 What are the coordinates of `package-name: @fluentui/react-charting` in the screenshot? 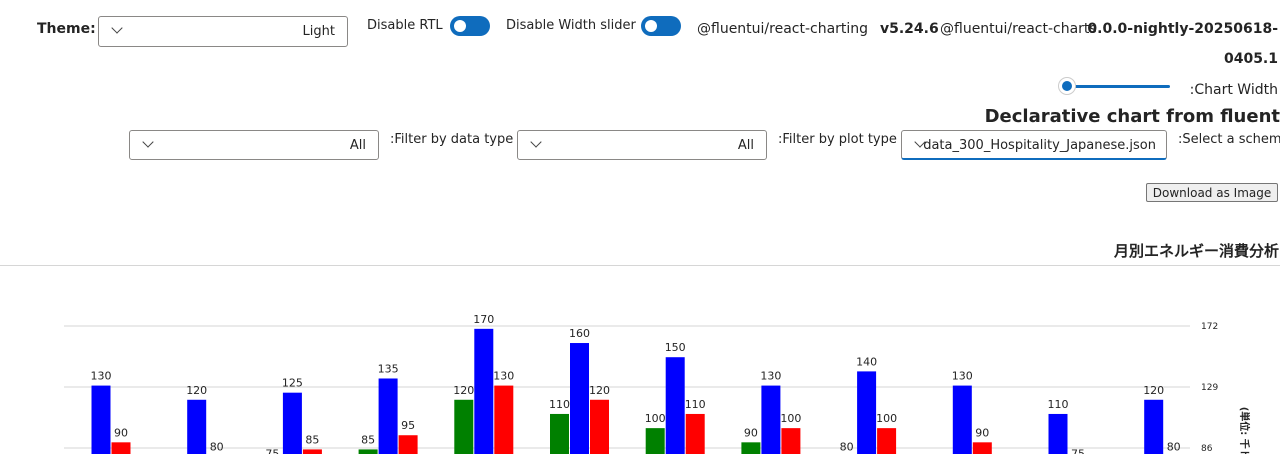 It's located at (783, 29).